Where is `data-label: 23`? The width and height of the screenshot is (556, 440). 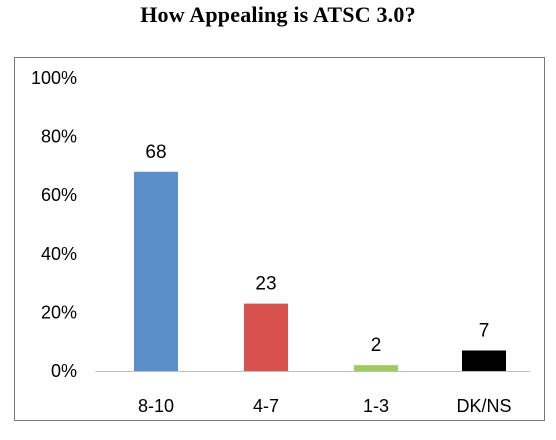 data-label: 23 is located at coordinates (265, 284).